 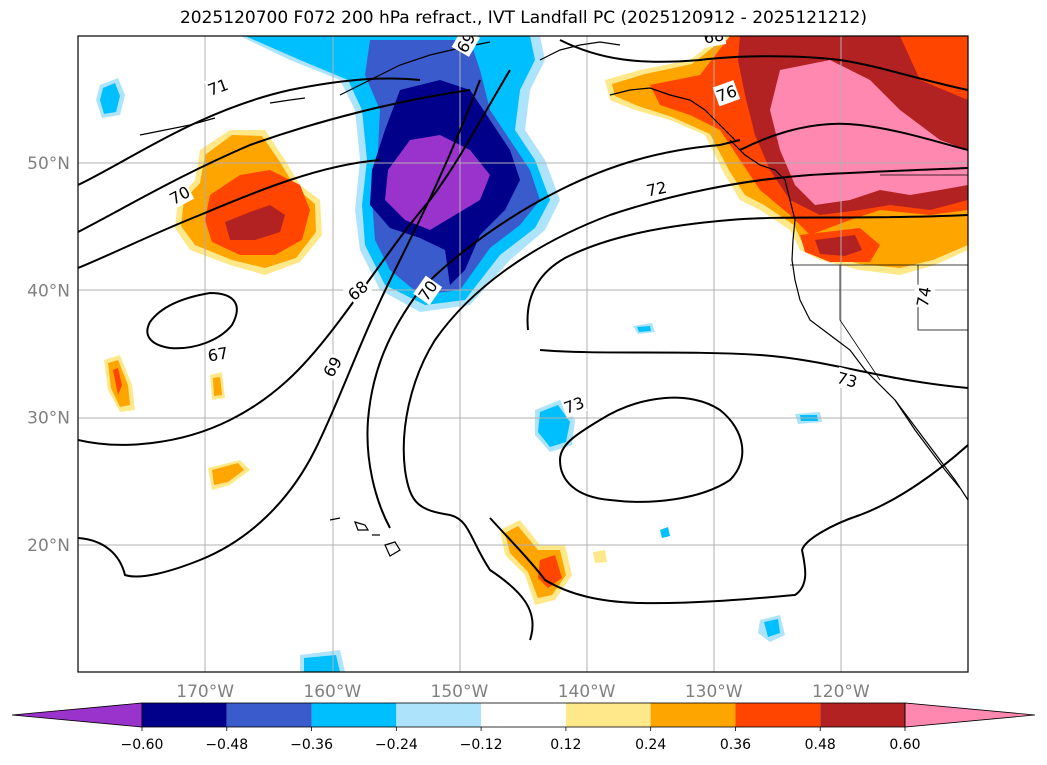 What do you see at coordinates (481, 745) in the screenshot?
I see `colorbar-tick-label: −0.12` at bounding box center [481, 745].